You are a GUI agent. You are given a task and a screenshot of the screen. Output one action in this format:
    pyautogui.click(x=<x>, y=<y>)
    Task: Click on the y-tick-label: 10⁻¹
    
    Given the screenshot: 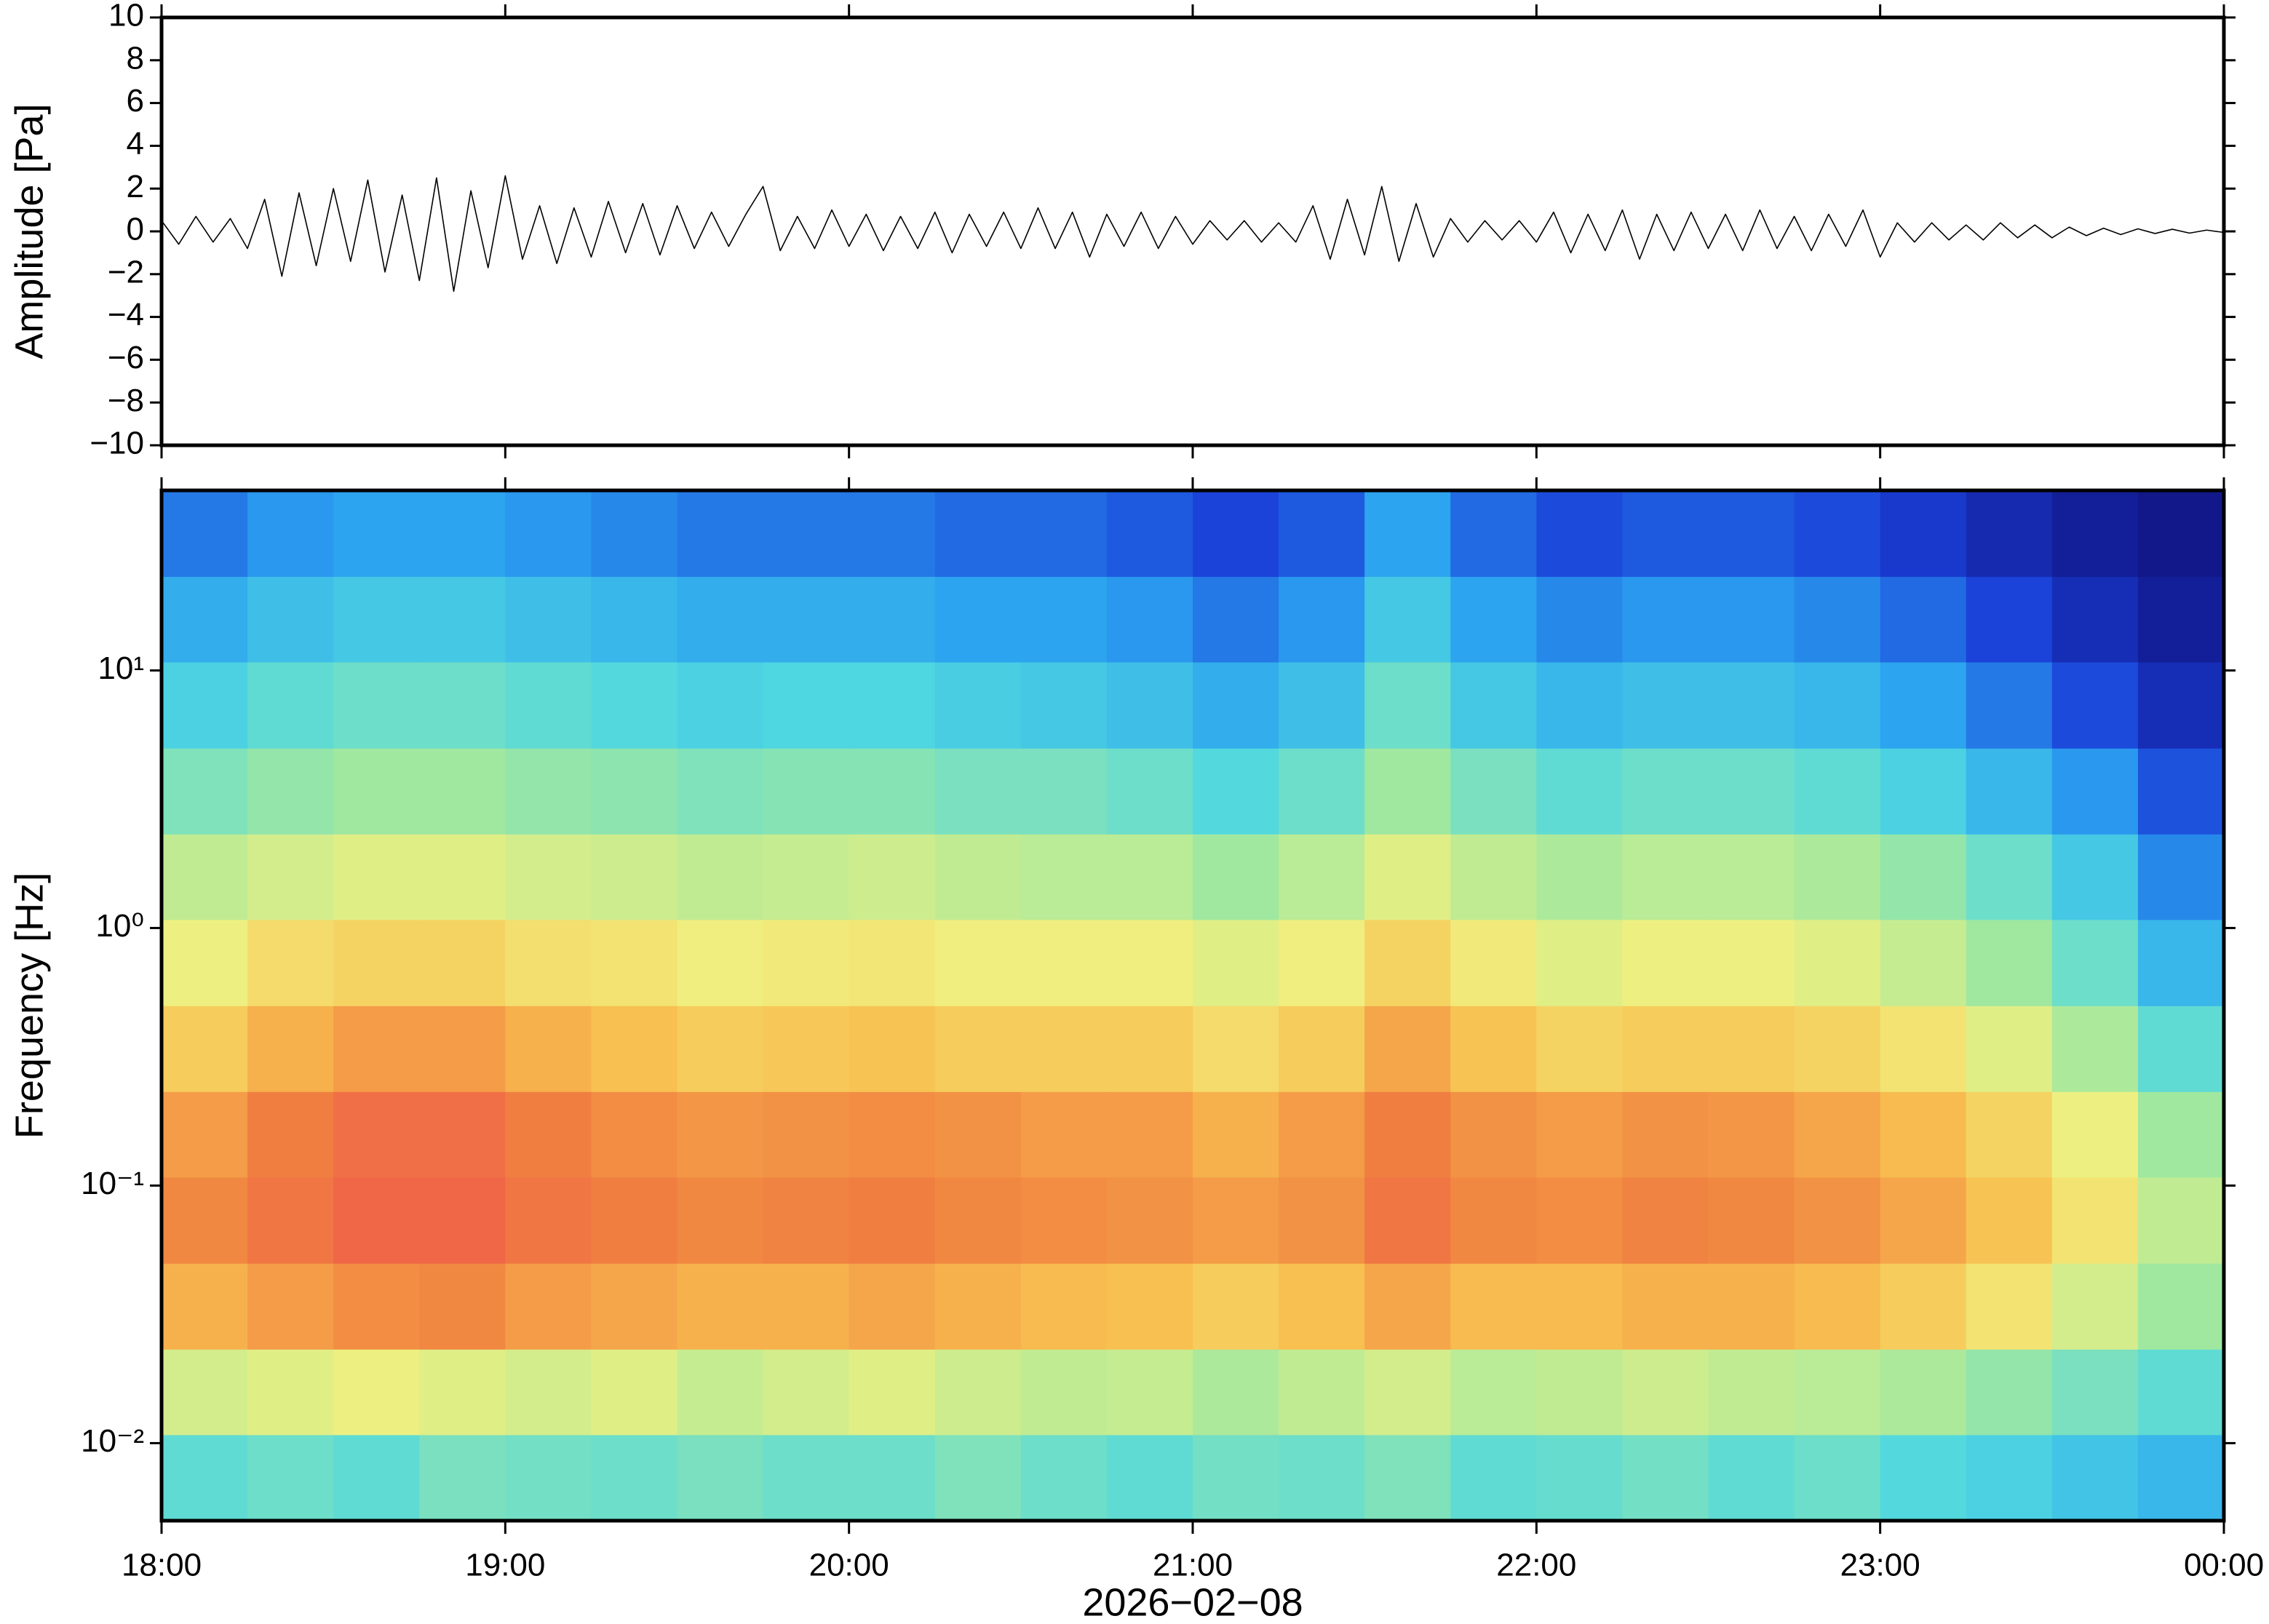 What is the action you would take?
    pyautogui.click(x=112, y=1183)
    